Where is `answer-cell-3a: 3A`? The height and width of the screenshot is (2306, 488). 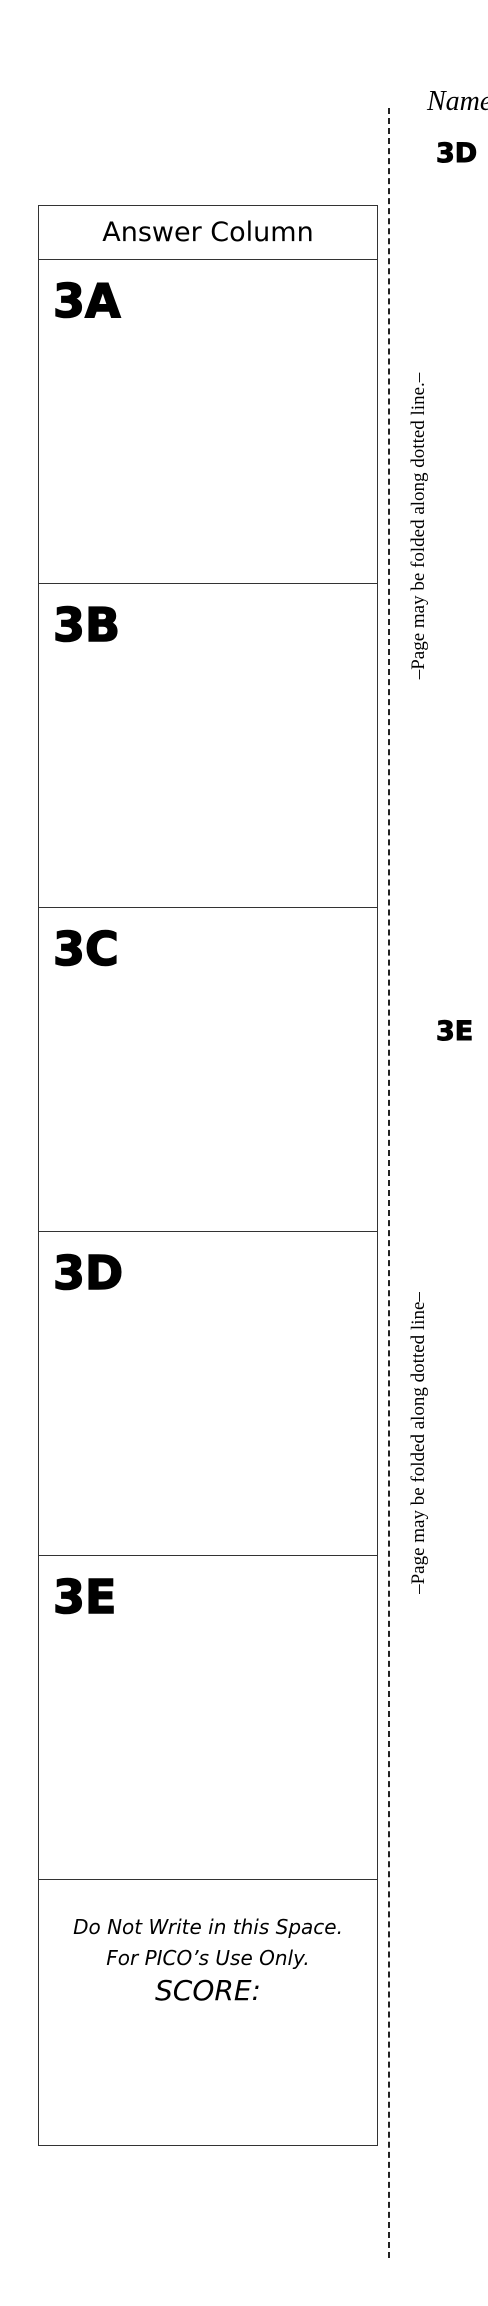
answer-cell-3a: 3A is located at coordinates (208, 422).